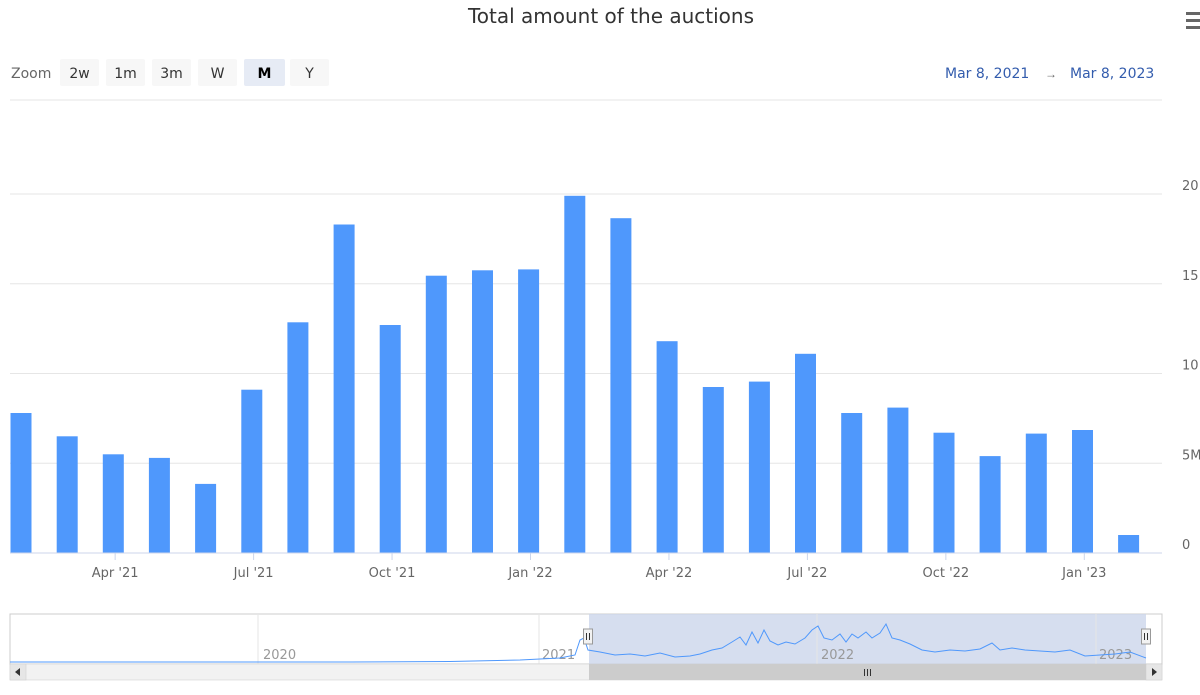 Image resolution: width=1200 pixels, height=695 pixels. What do you see at coordinates (898, 480) in the screenshot?
I see `bar-oct-2022` at bounding box center [898, 480].